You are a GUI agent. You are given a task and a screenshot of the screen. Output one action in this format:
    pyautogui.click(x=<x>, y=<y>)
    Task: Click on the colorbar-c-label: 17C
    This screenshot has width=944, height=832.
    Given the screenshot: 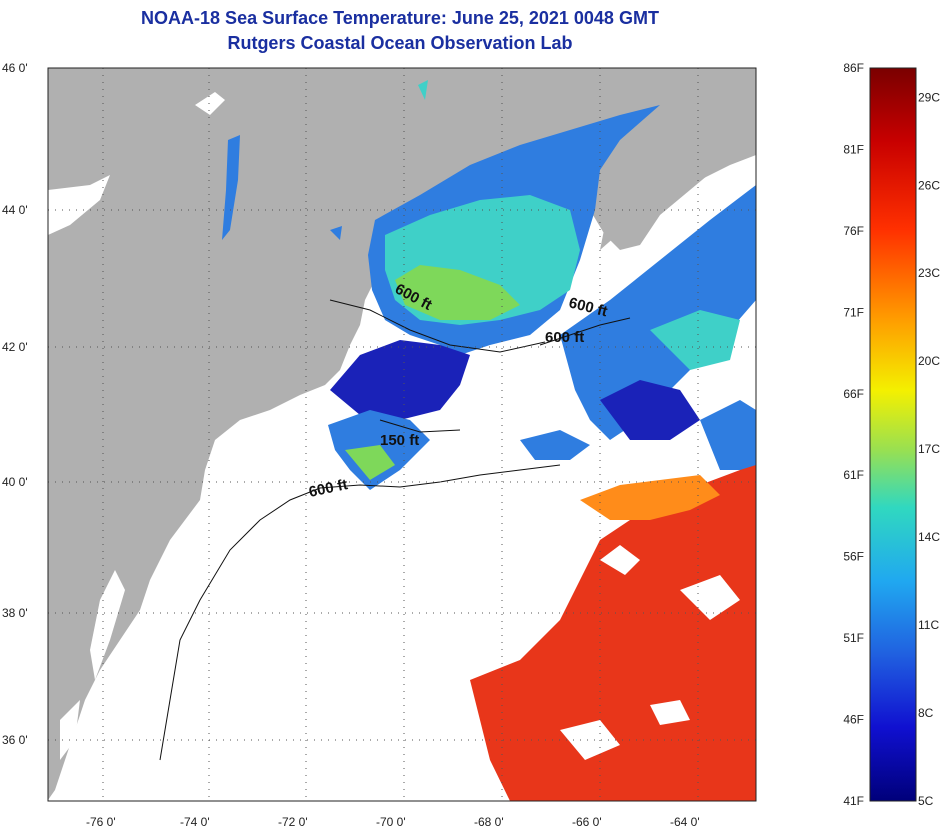 What is the action you would take?
    pyautogui.click(x=929, y=449)
    